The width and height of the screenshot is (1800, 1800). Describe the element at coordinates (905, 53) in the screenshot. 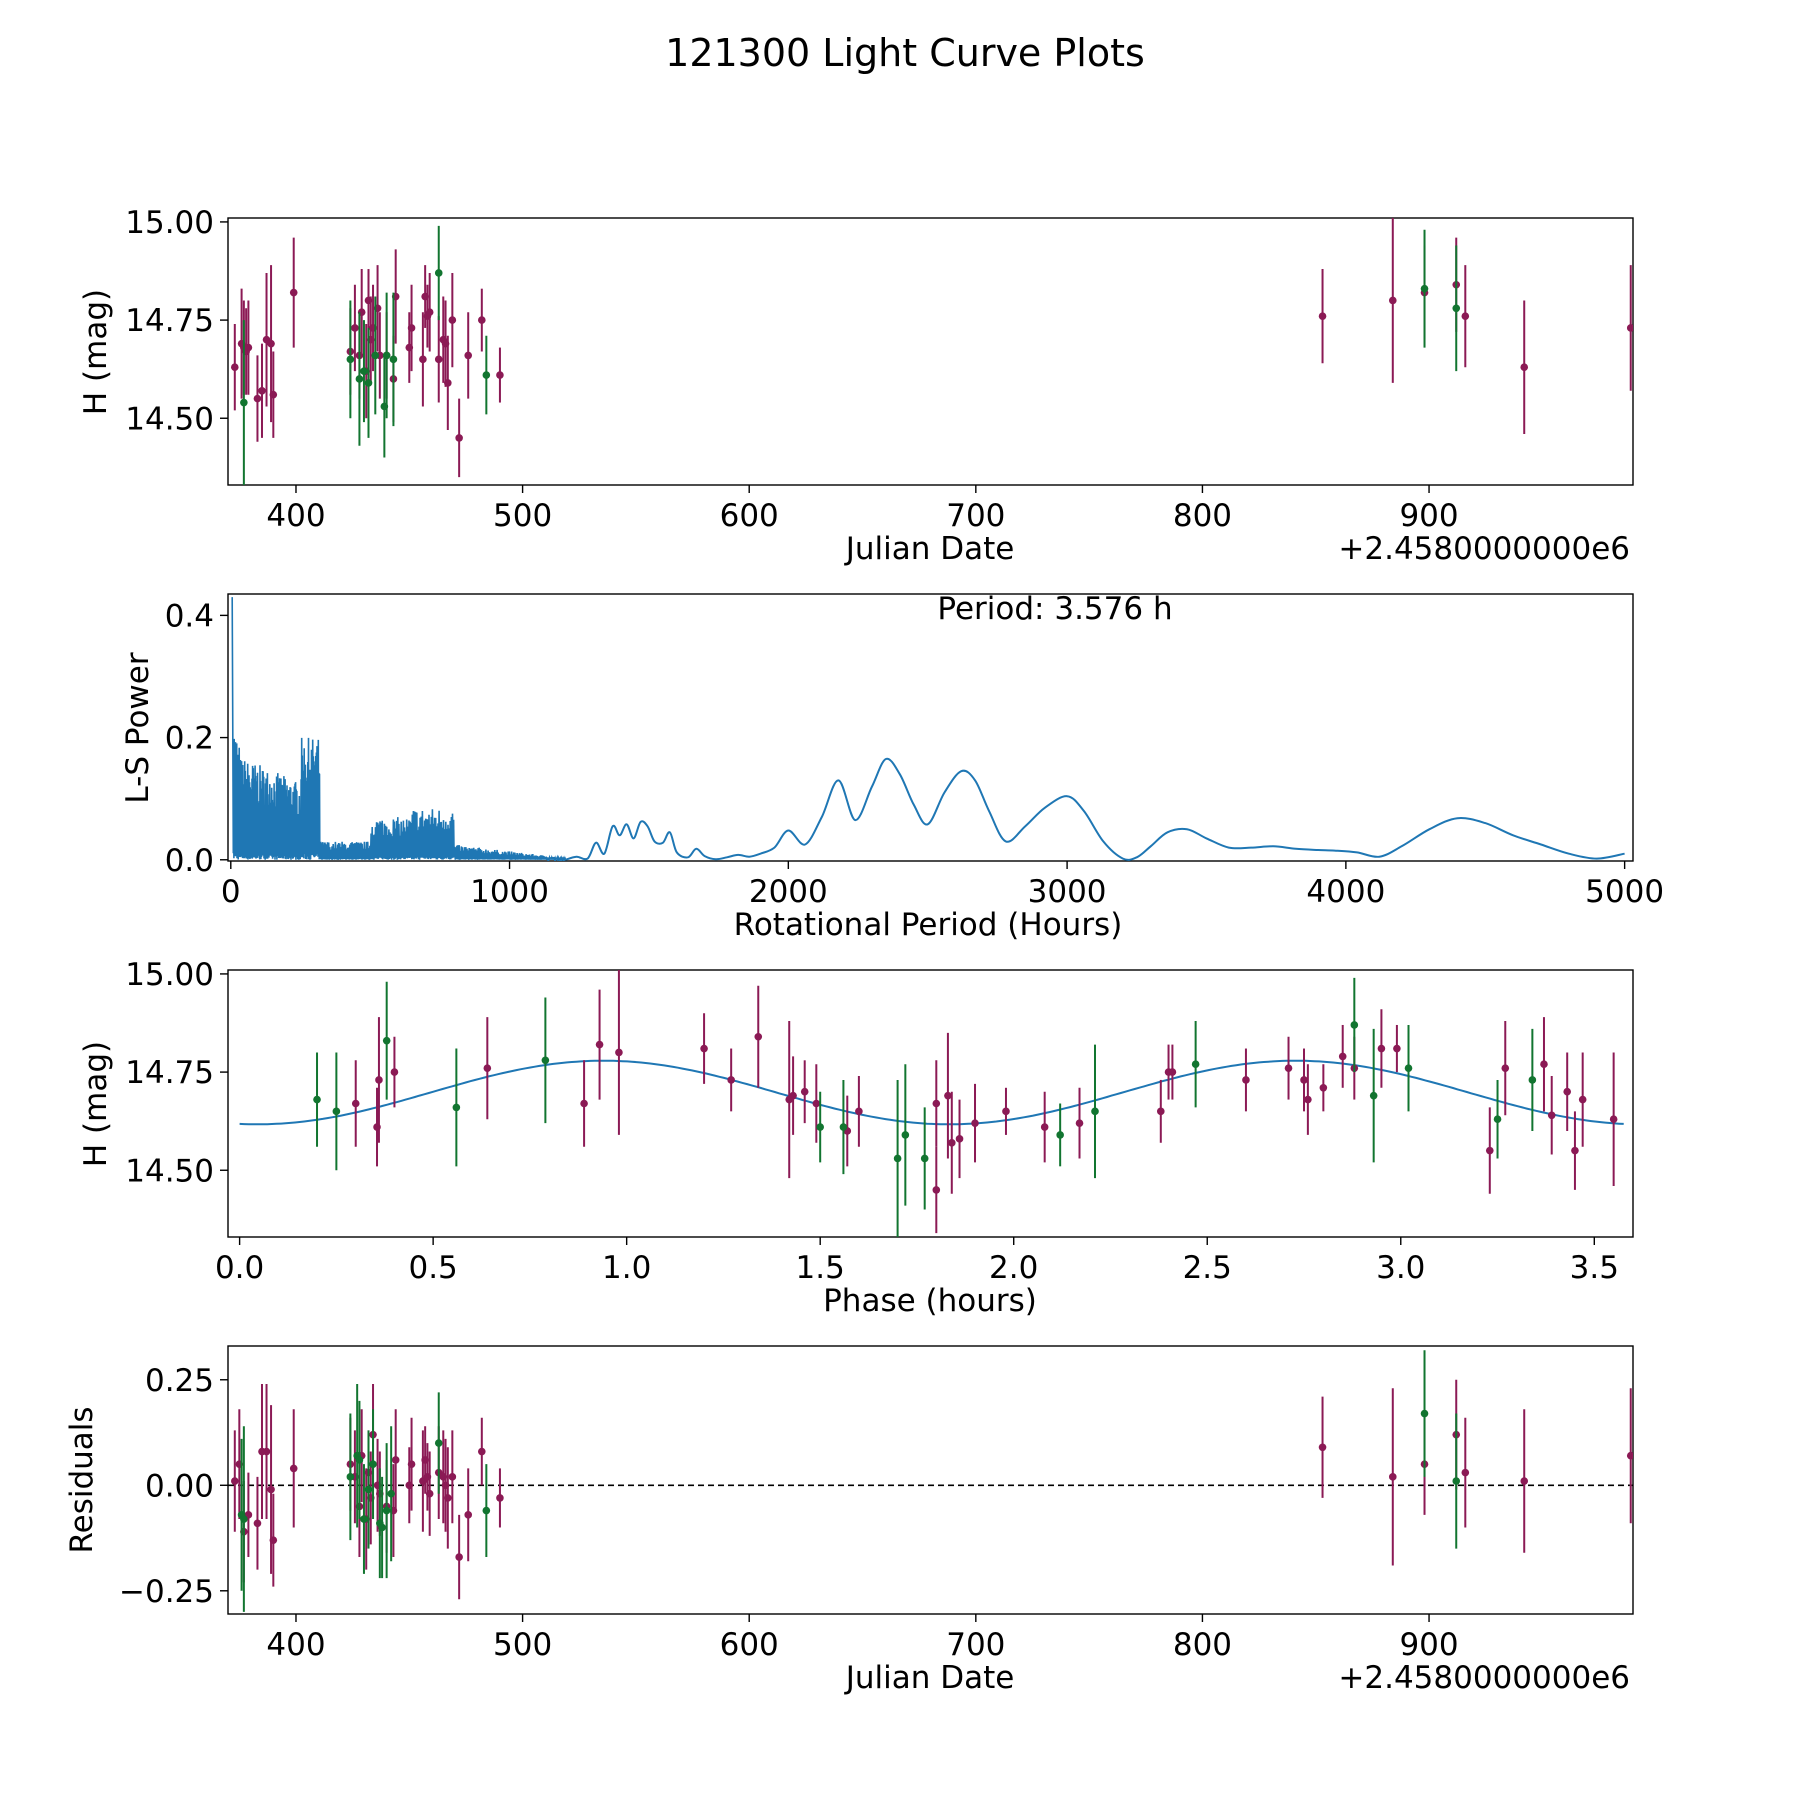

I see `figure-title: 121300 Light Curve Plots` at that location.